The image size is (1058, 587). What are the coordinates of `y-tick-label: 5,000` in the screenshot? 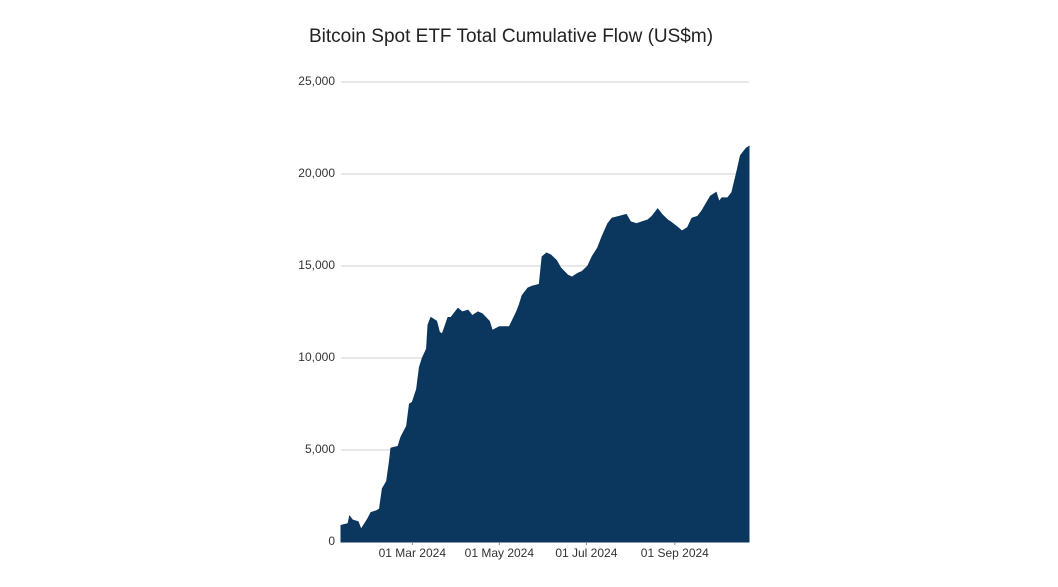 It's located at (320, 449).